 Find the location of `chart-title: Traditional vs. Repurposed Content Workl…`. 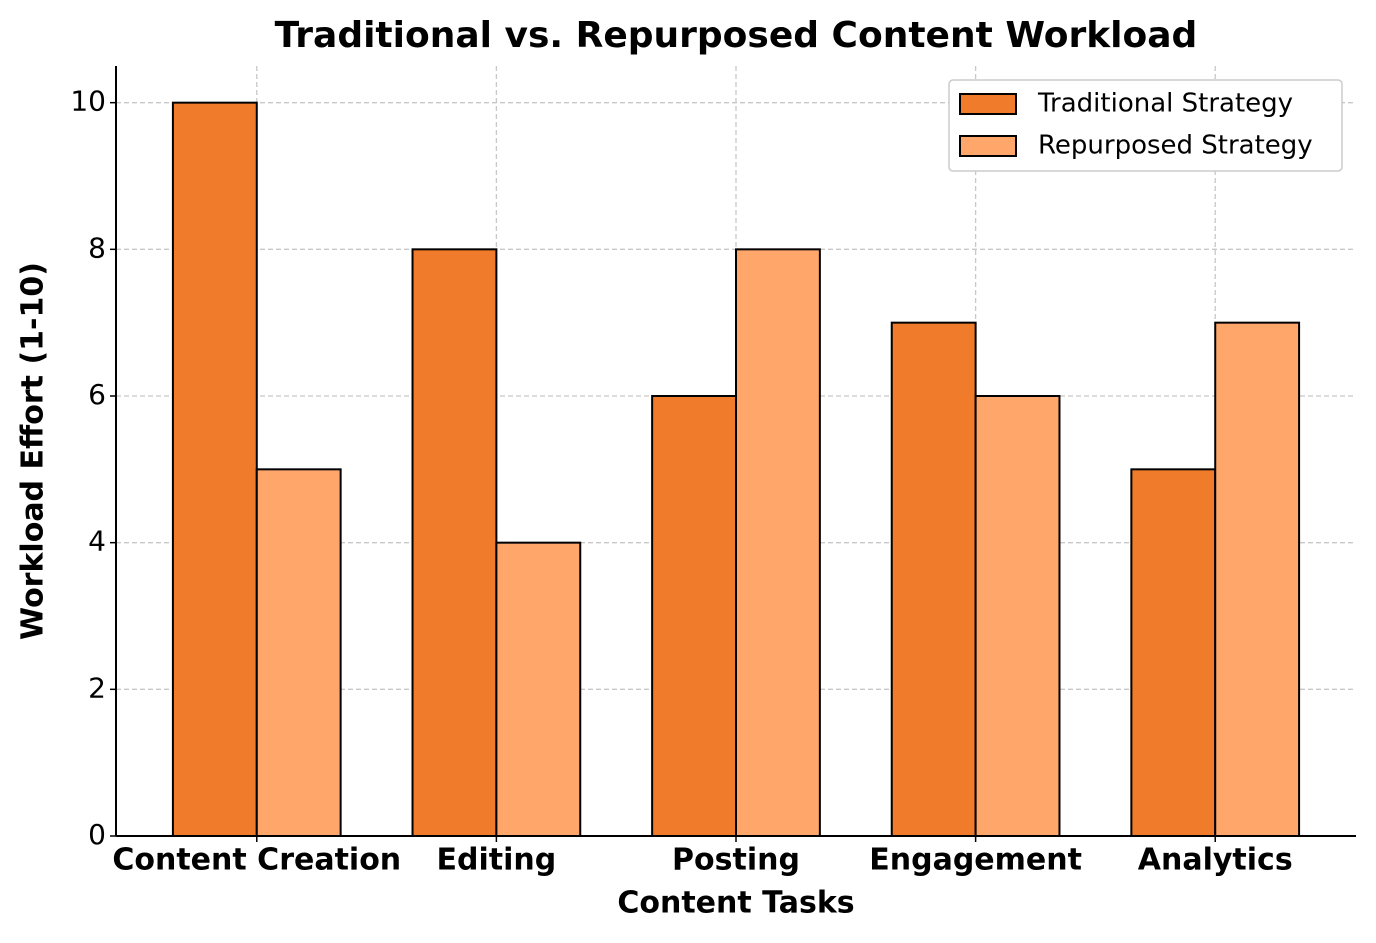

chart-title: Traditional vs. Repurposed Content Workl… is located at coordinates (736, 35).